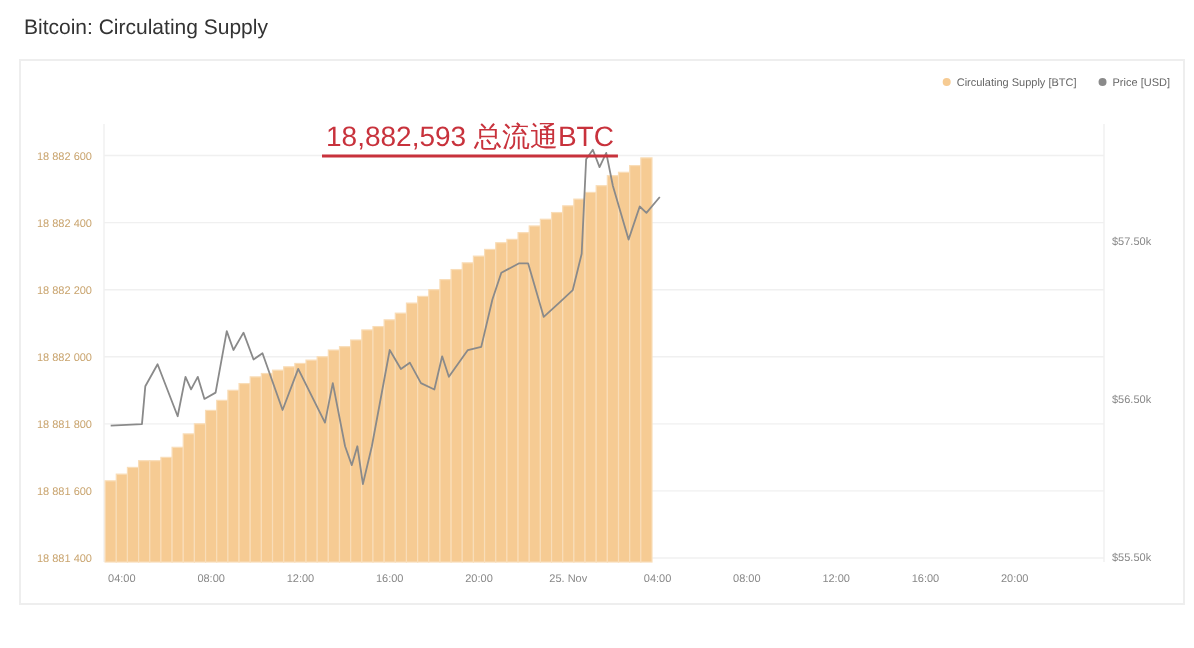 This screenshot has width=1194, height=648. I want to click on annotation: 18,882,593 总流通BTC, so click(470, 136).